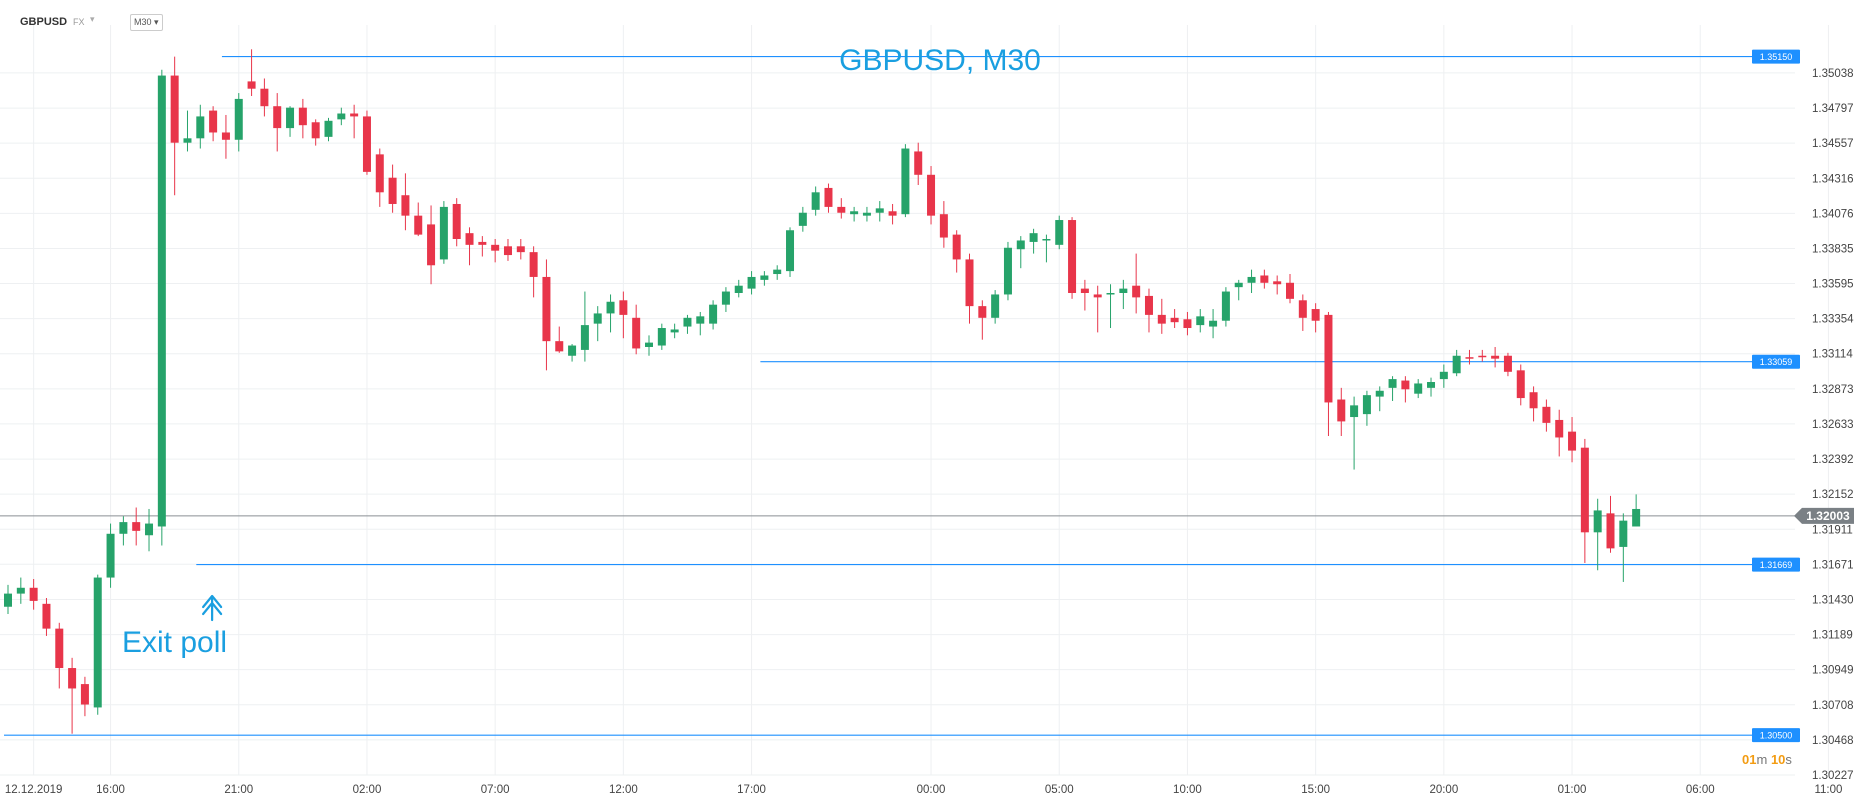  Describe the element at coordinates (1762, 759) in the screenshot. I see `countdown-minutes-unit: m` at that location.